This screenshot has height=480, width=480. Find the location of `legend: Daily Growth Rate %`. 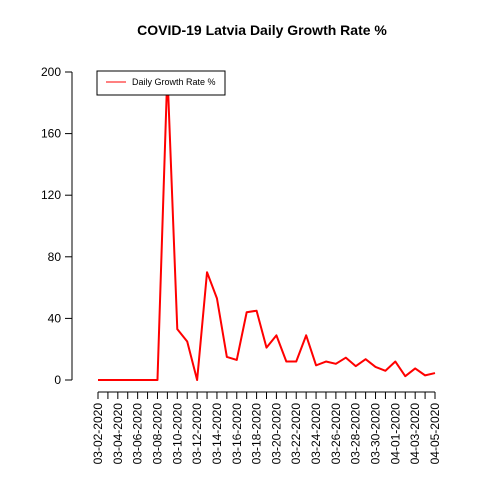

legend: Daily Growth Rate % is located at coordinates (161, 83).